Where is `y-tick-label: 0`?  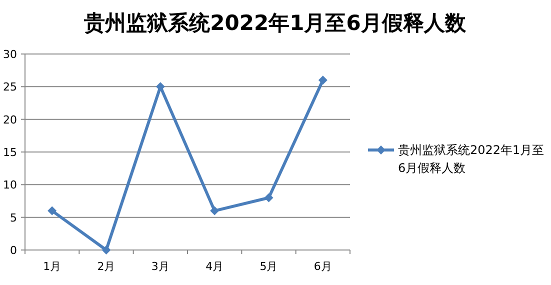
y-tick-label: 0 is located at coordinates (13, 250).